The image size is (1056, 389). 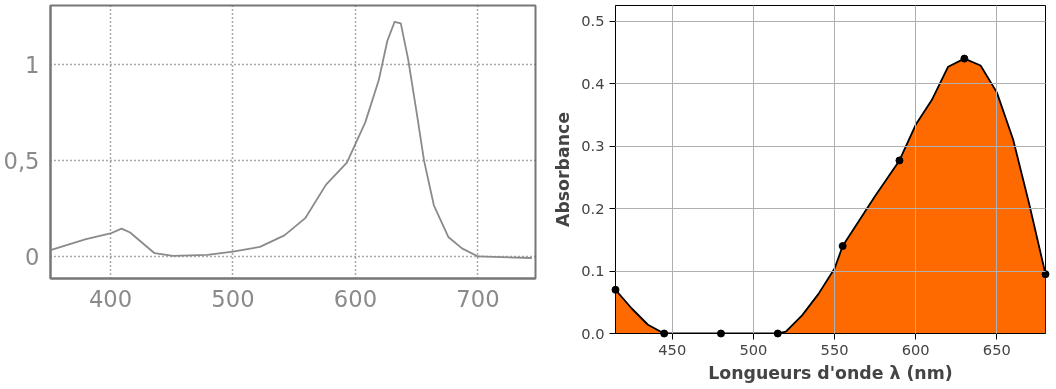 What do you see at coordinates (672, 349) in the screenshot?
I see `x-tick-label: 450` at bounding box center [672, 349].